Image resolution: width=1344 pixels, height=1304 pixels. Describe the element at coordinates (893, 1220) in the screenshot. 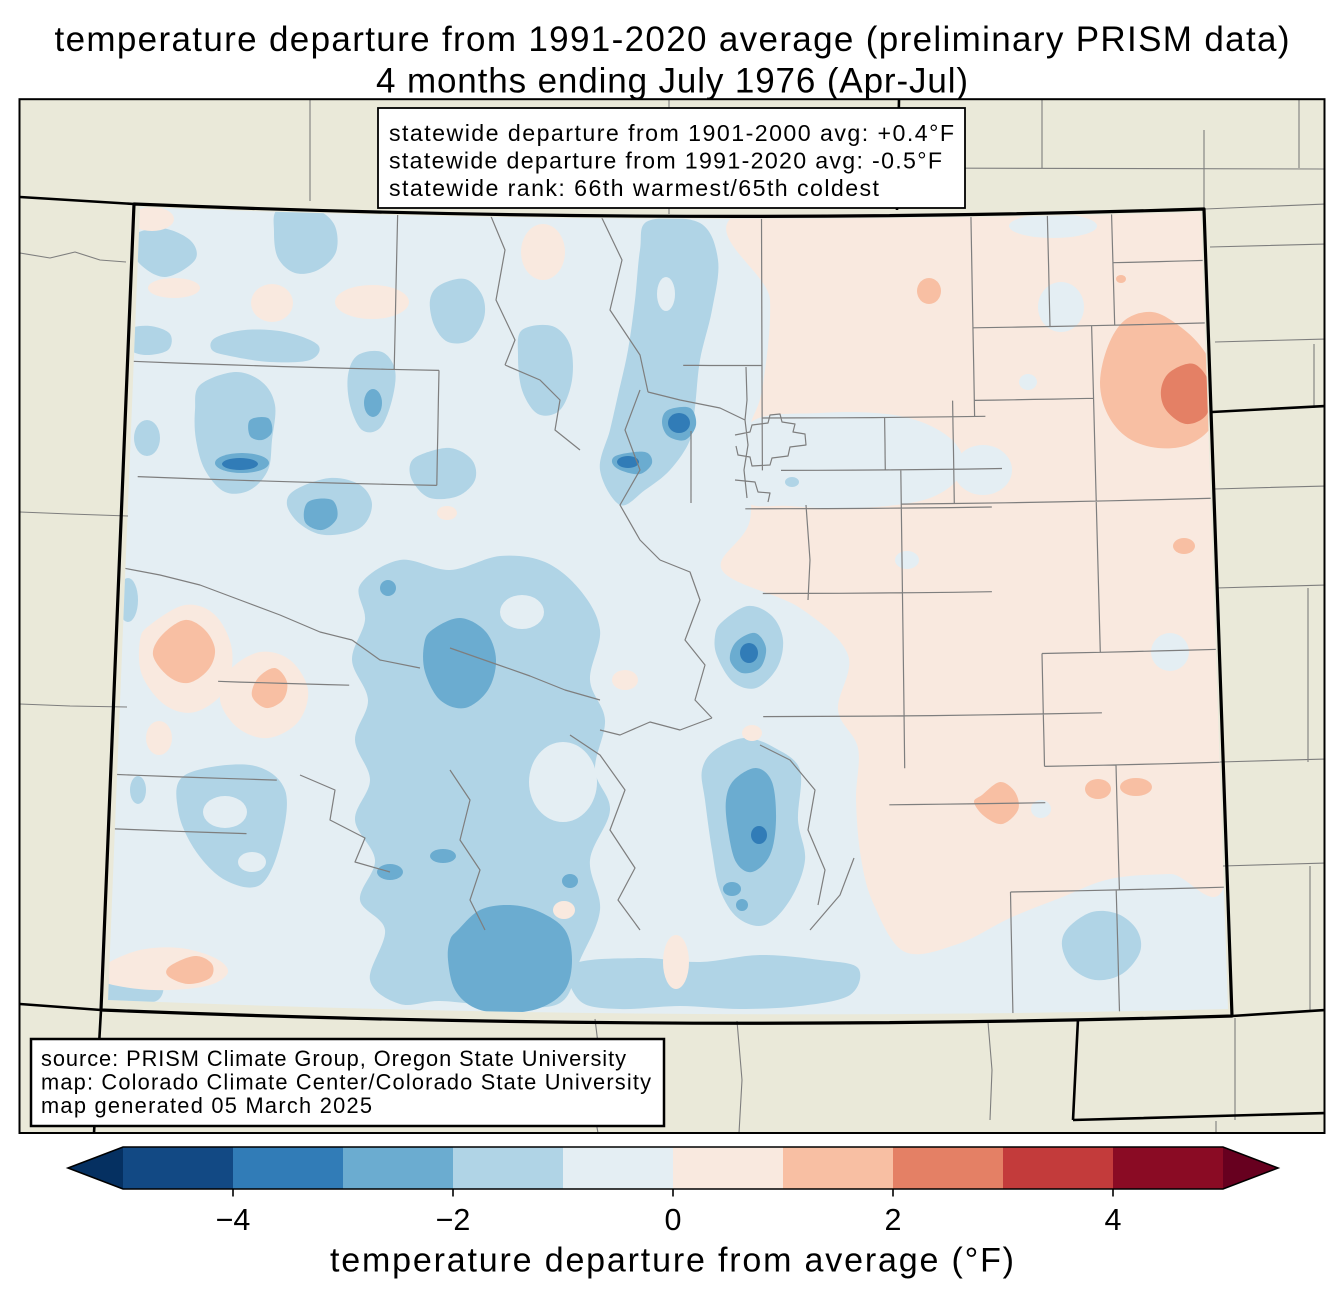

I see `svg-text: 2` at that location.